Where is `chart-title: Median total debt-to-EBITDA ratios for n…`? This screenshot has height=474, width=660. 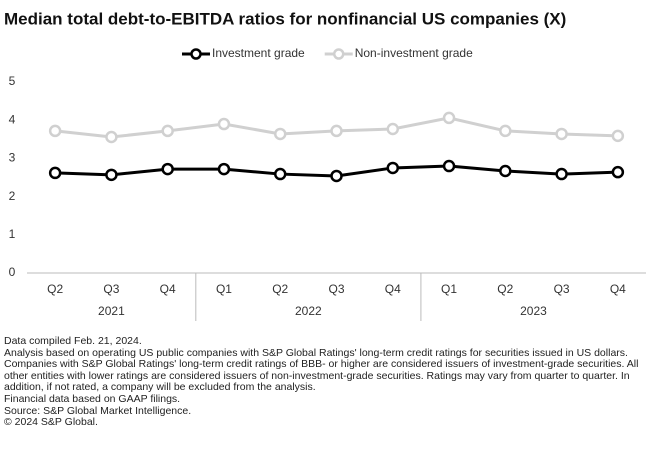
chart-title: Median total debt-to-EBITDA ratios for n… is located at coordinates (285, 18).